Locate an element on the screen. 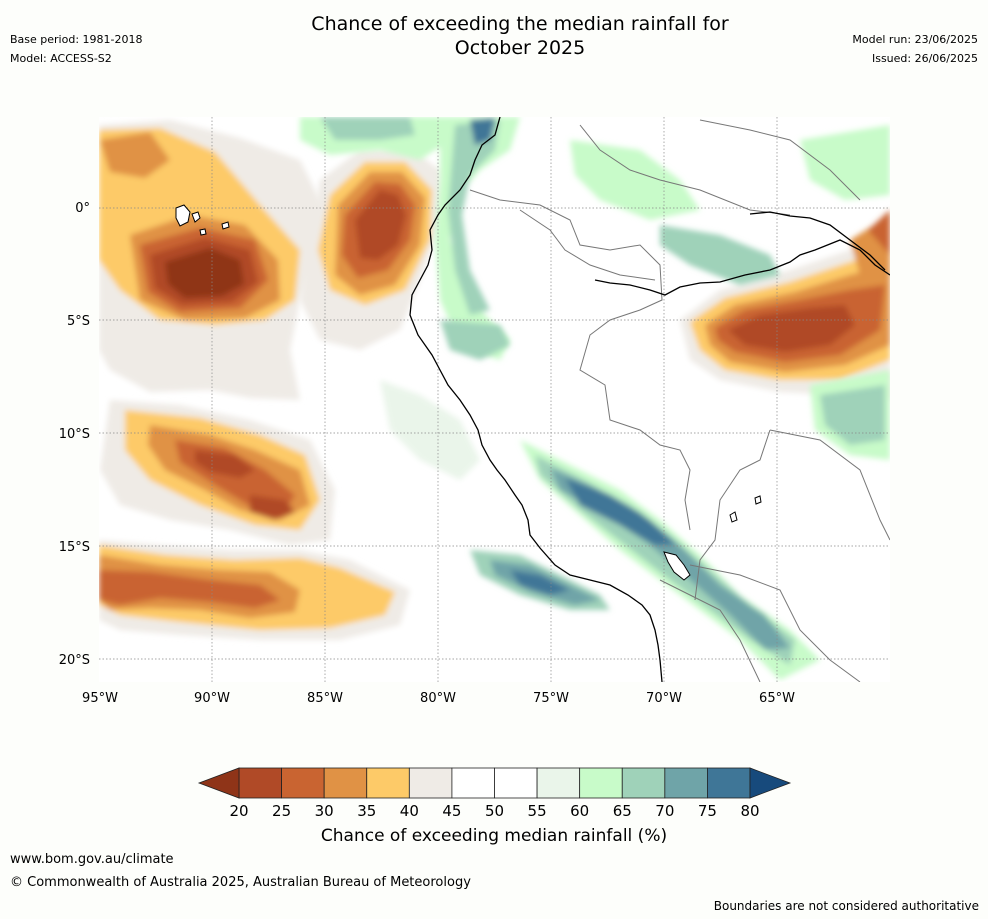  colorbar-tick-label: 45 is located at coordinates (452, 811).